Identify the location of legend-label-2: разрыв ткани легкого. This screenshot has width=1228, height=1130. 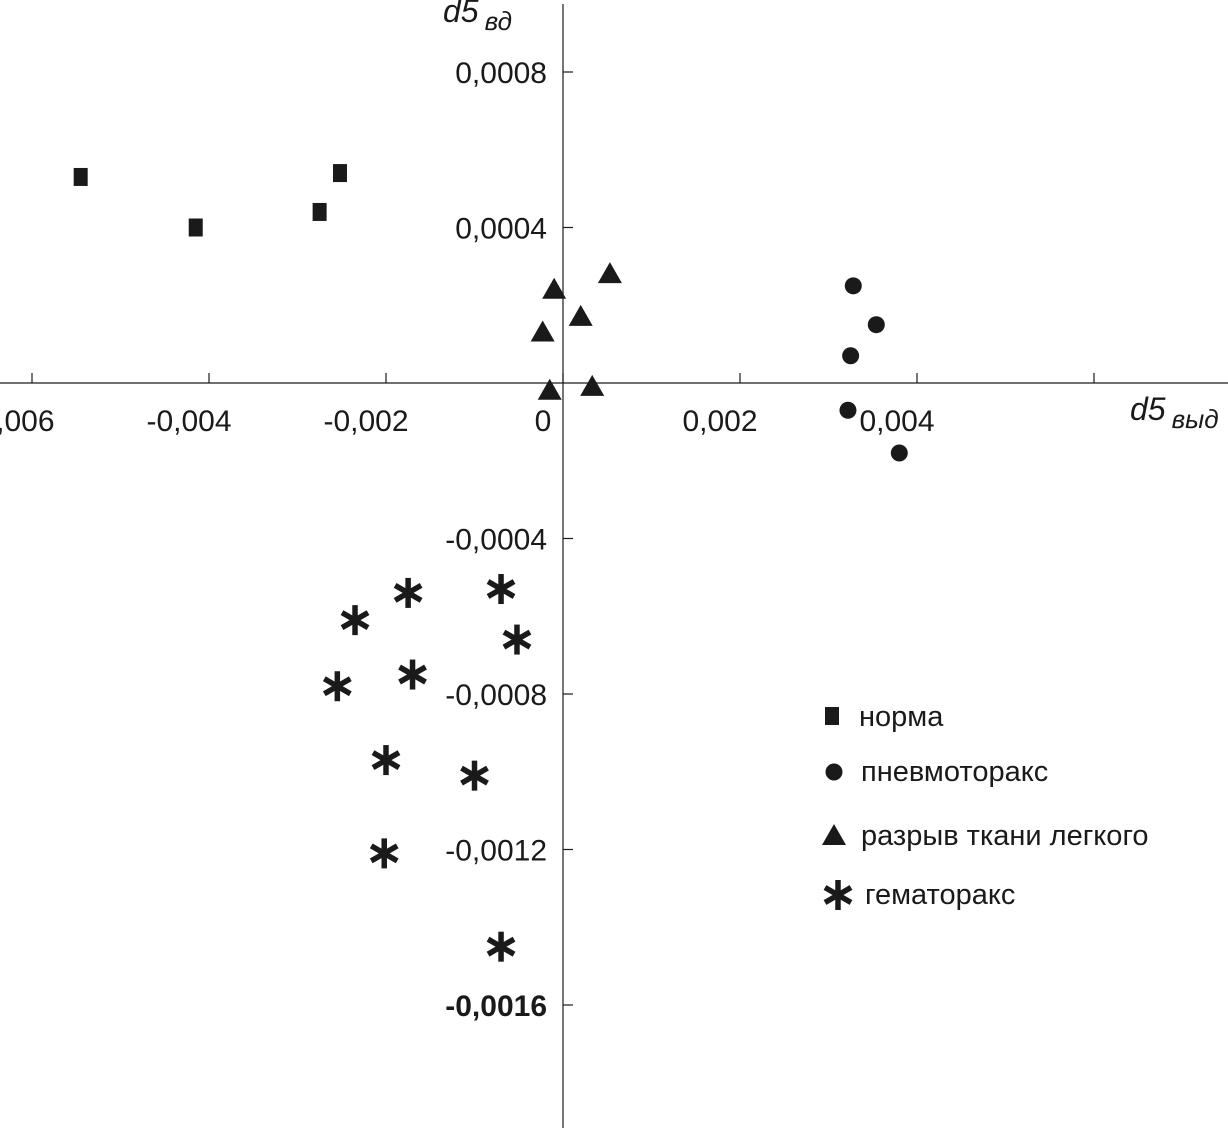
(1005, 836).